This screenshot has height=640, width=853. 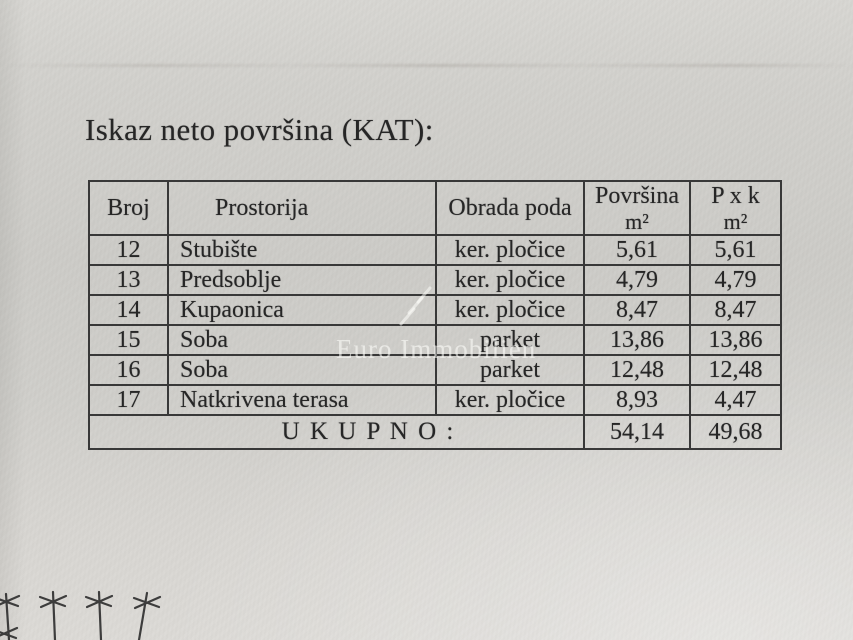 I want to click on survey-marks-icon, so click(x=81, y=615).